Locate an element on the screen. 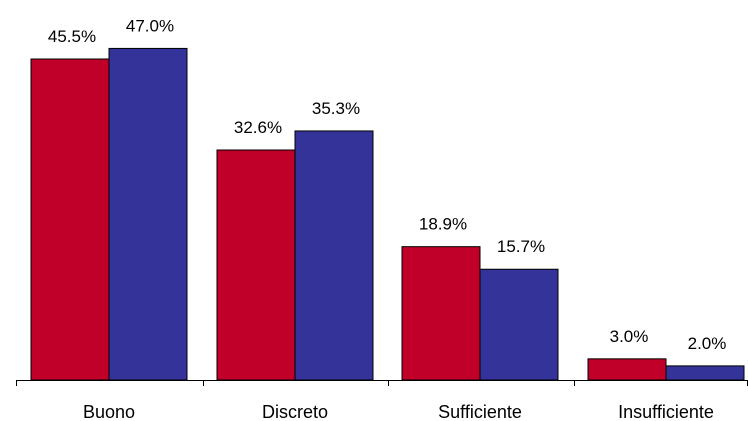 The image size is (748, 421). x-axis is located at coordinates (382, 383).